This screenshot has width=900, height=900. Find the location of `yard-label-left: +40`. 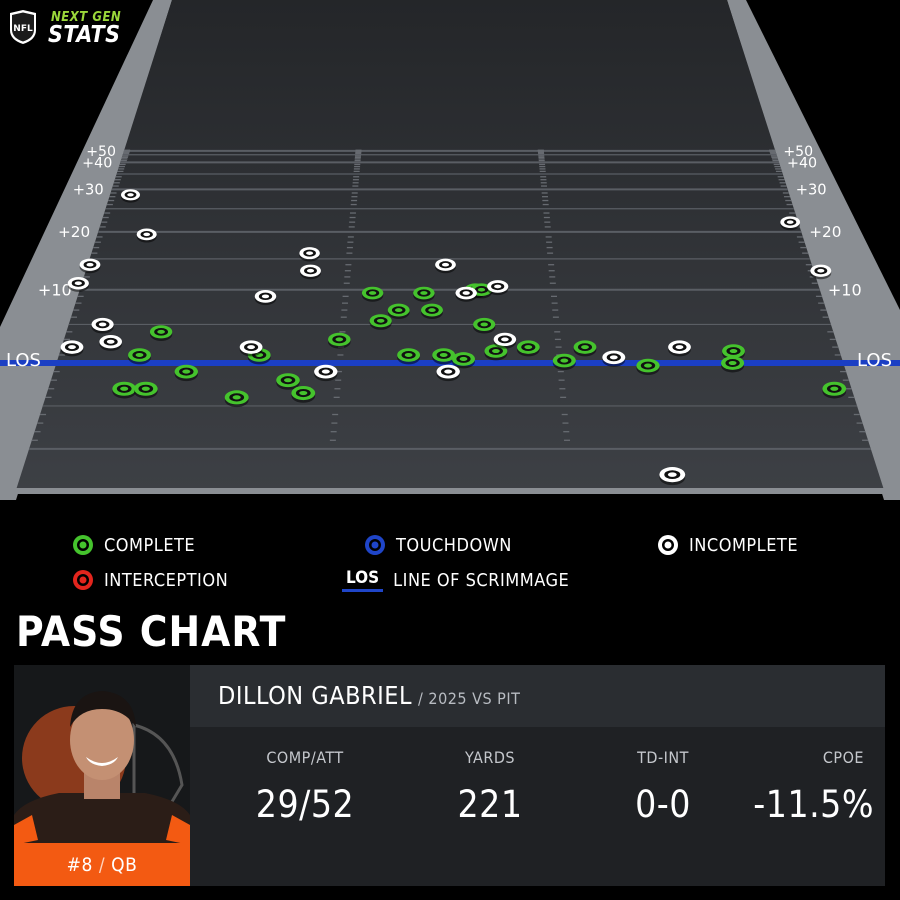

yard-label-left: +40 is located at coordinates (97, 163).